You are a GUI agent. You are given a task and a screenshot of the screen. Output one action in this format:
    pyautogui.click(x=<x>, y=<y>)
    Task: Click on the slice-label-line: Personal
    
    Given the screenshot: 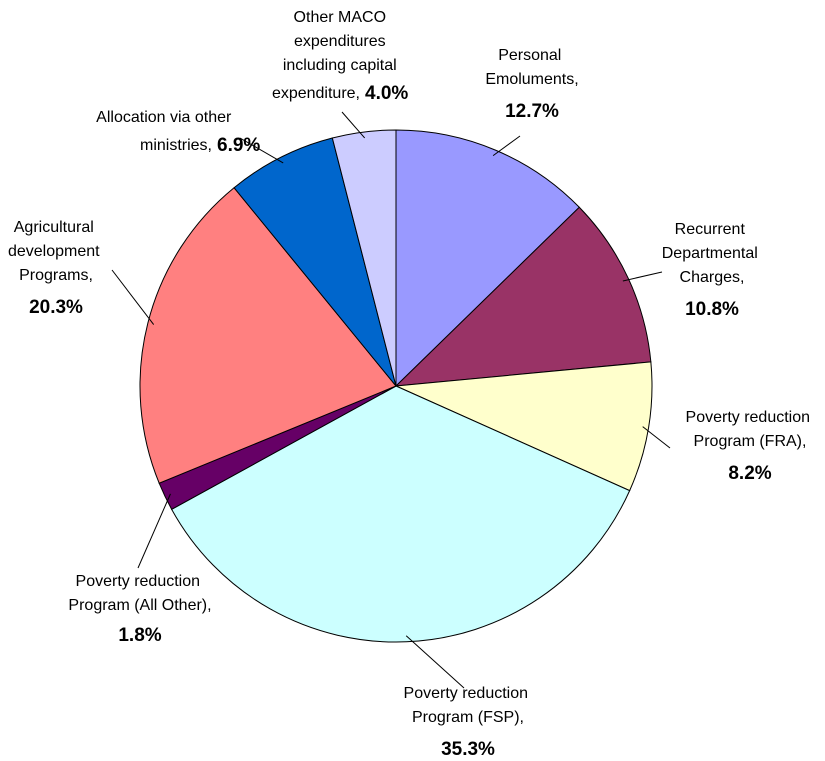 What is the action you would take?
    pyautogui.click(x=532, y=55)
    